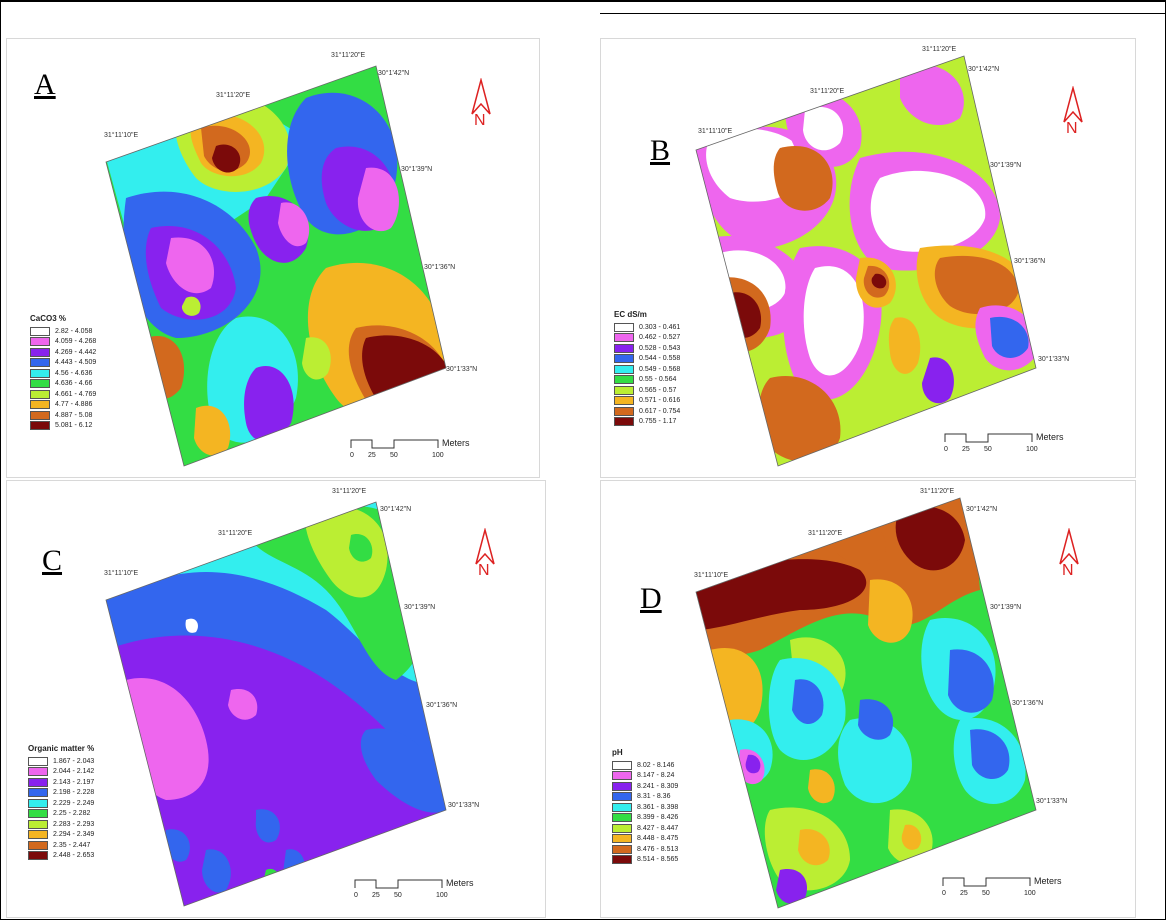 The image size is (1166, 920). Describe the element at coordinates (660, 411) in the screenshot. I see `legend-label: 0.617 - 0.754` at that location.